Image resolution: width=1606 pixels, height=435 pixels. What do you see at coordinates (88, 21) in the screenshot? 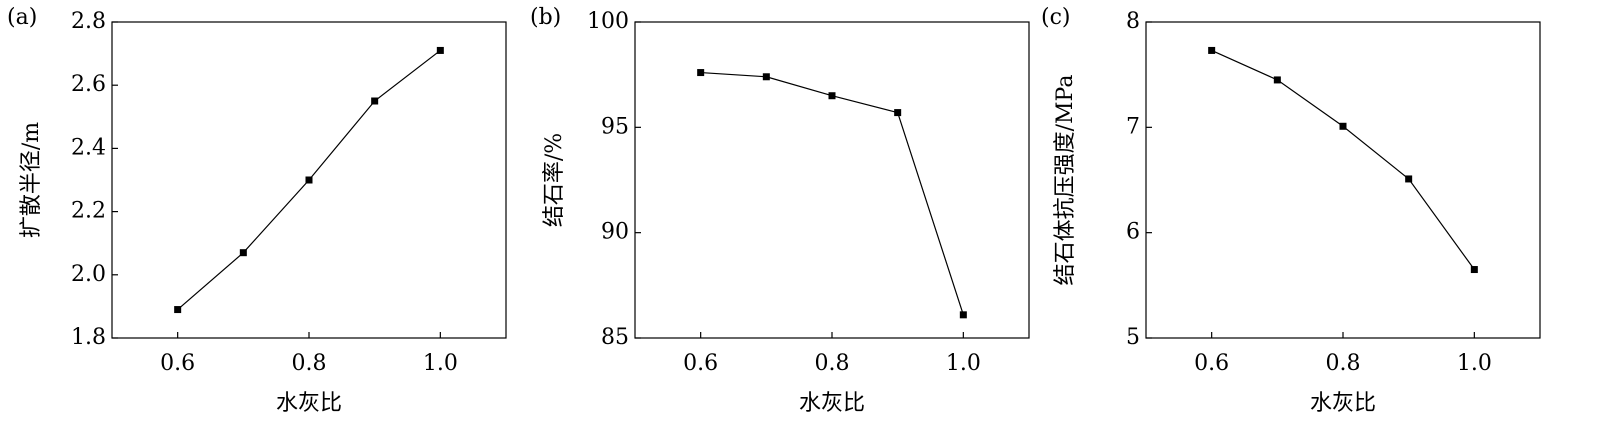
I see `y-tick-label: 2.8` at bounding box center [88, 21].